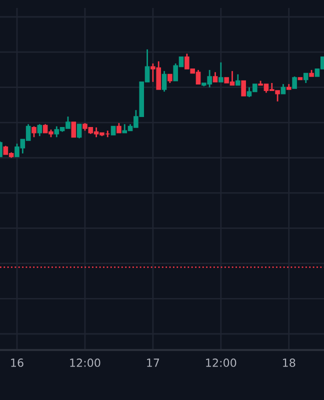 Image resolution: width=324 pixels, height=400 pixels. Describe the element at coordinates (17, 362) in the screenshot. I see `x-tick-label: 16` at that location.